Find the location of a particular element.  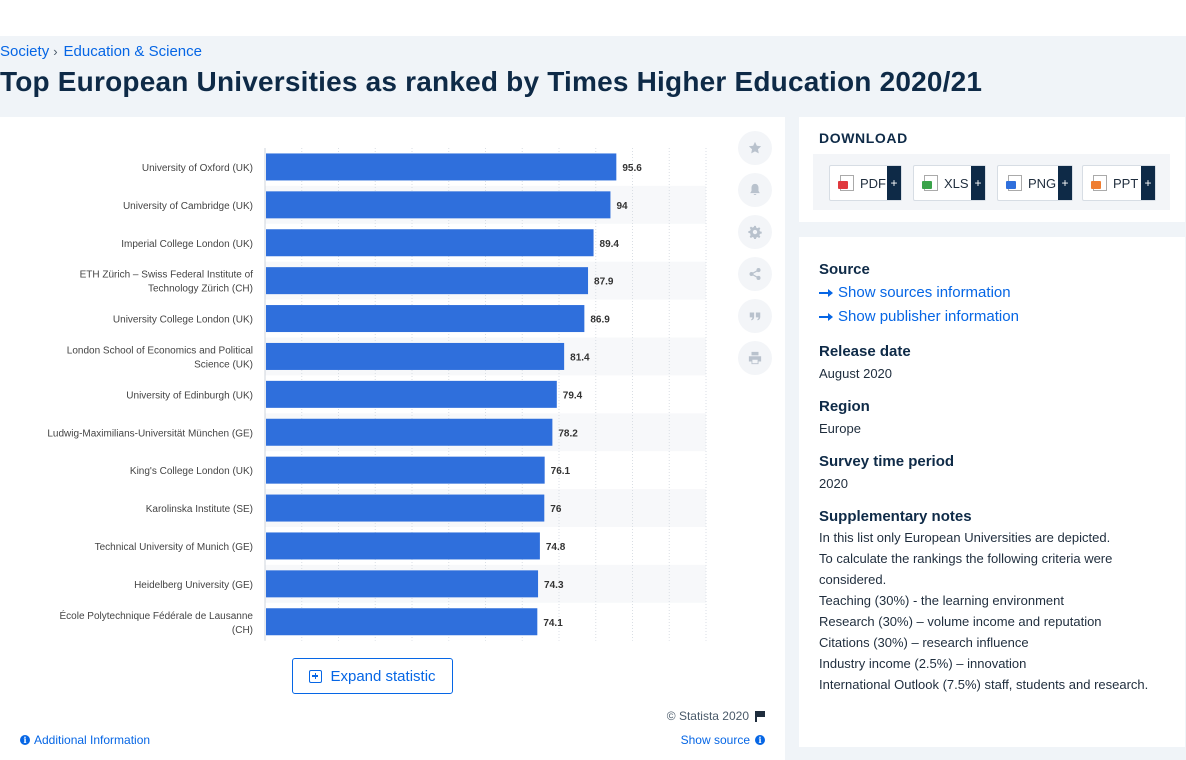

data-label: 79.4 is located at coordinates (573, 395).